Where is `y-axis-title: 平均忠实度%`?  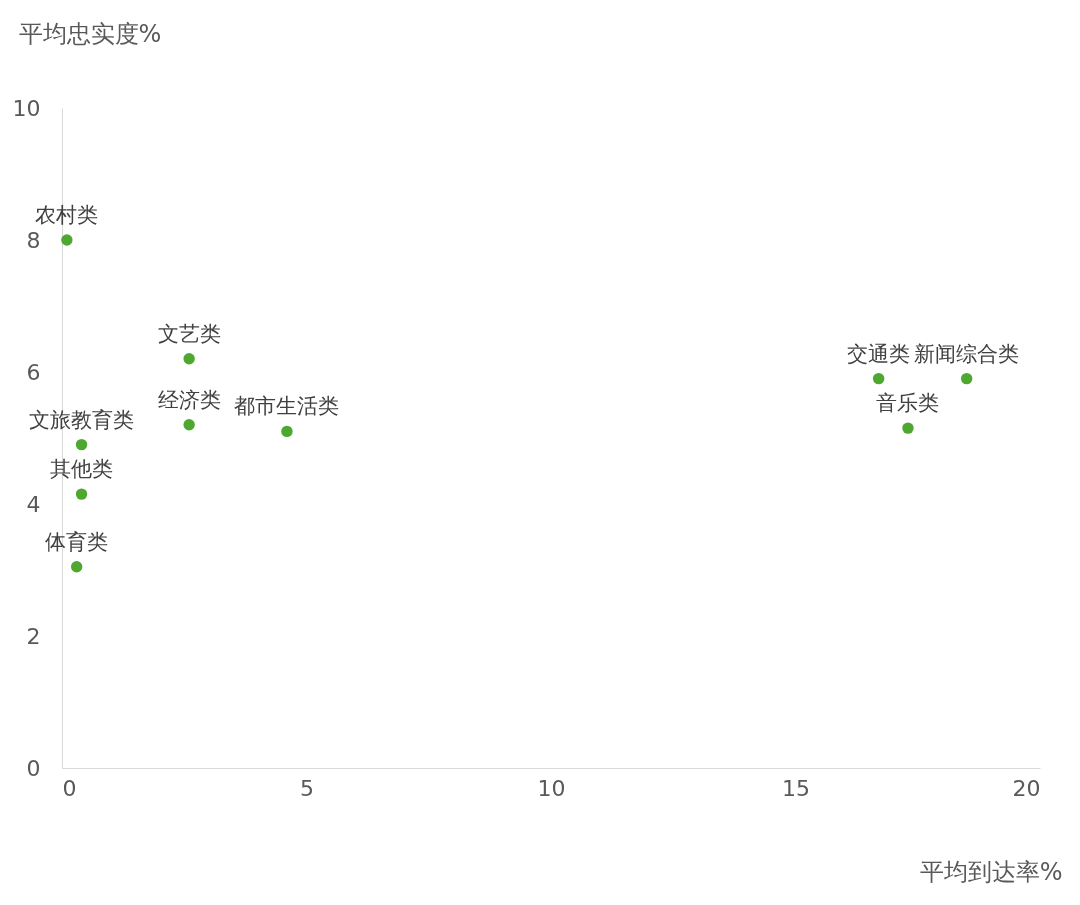 y-axis-title: 平均忠实度% is located at coordinates (90, 33).